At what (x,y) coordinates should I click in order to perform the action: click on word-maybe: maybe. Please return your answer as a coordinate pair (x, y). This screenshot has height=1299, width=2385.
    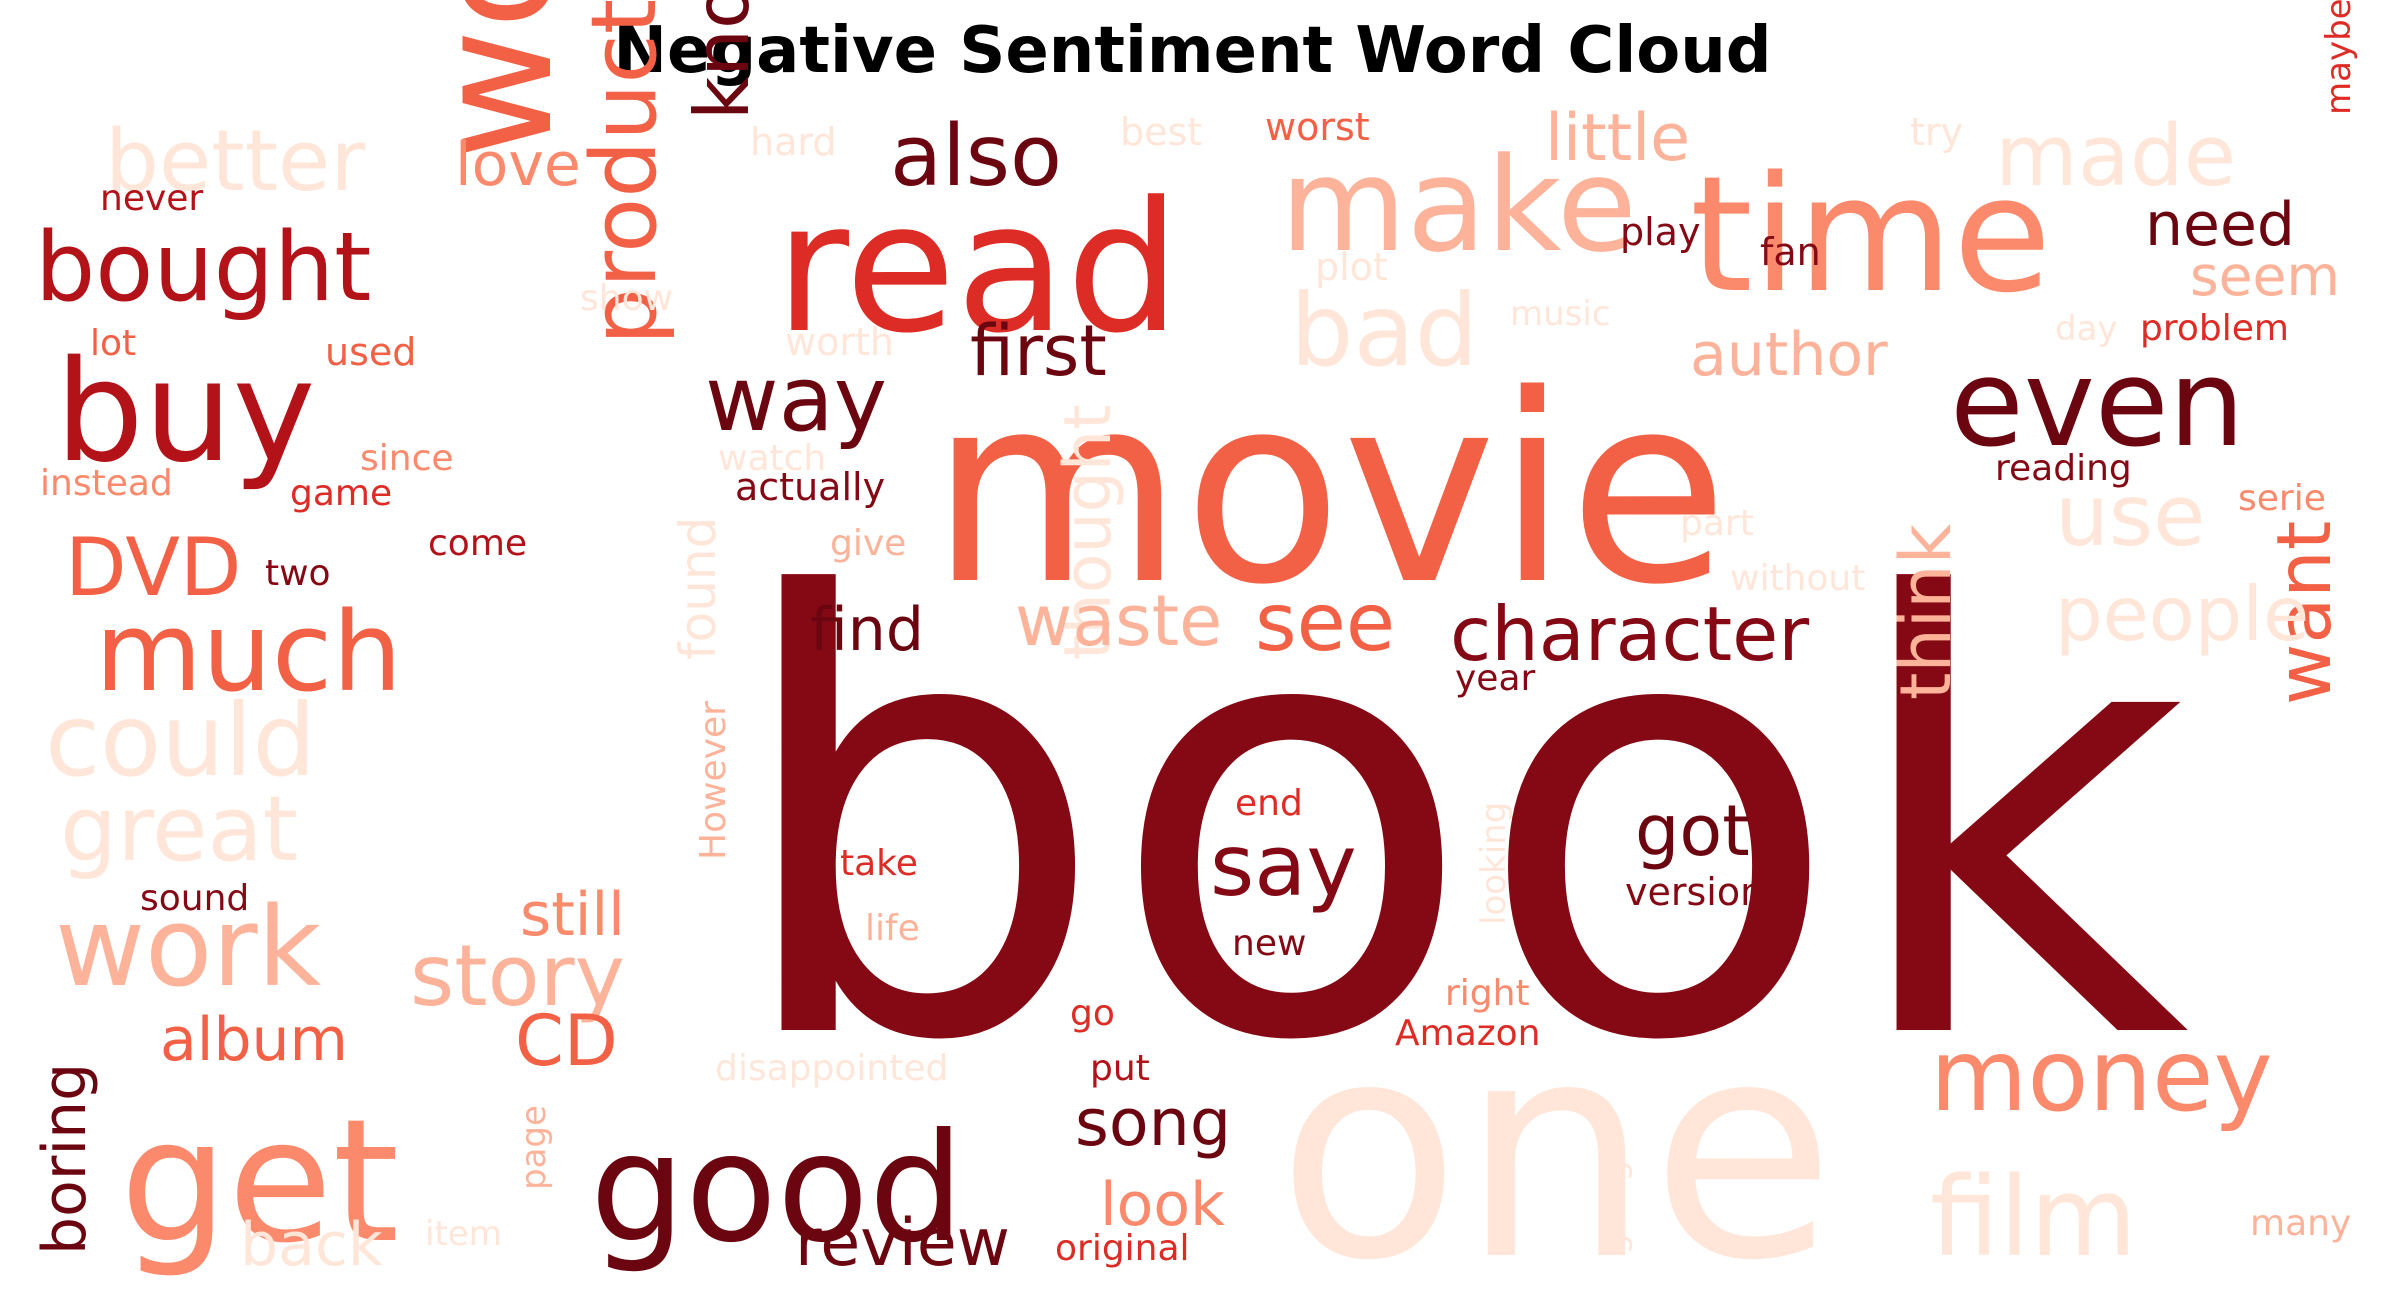
    Looking at the image, I should click on (2339, 57).